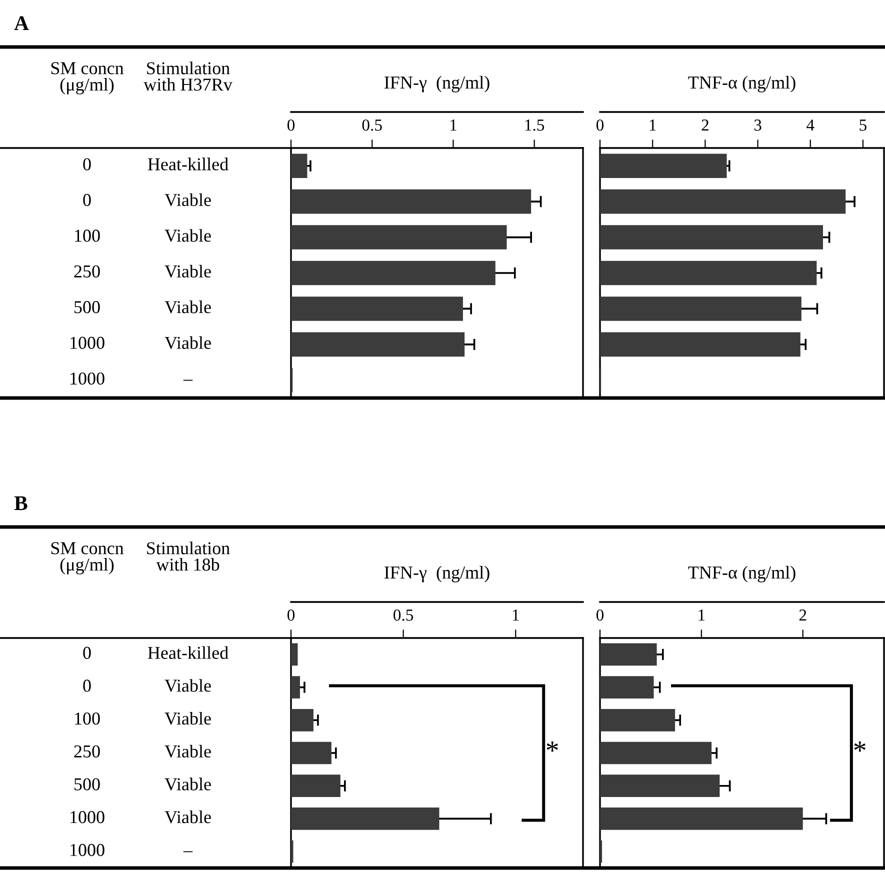 The image size is (885, 873). Describe the element at coordinates (534, 125) in the screenshot. I see `x-tick-label: 1.5` at that location.